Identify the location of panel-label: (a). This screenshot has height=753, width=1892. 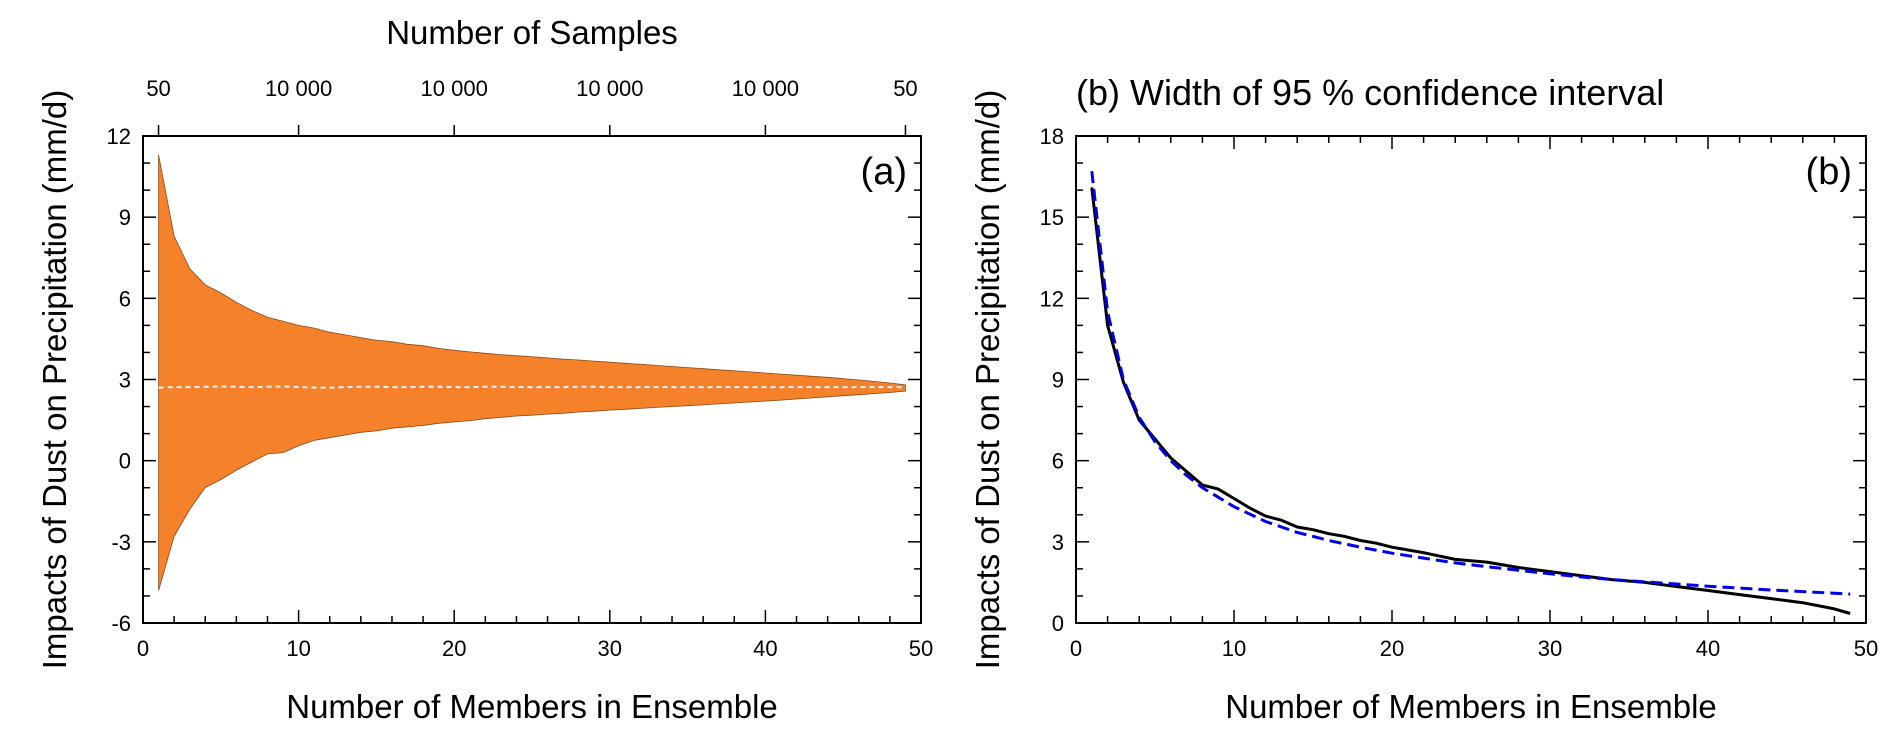
(884, 172).